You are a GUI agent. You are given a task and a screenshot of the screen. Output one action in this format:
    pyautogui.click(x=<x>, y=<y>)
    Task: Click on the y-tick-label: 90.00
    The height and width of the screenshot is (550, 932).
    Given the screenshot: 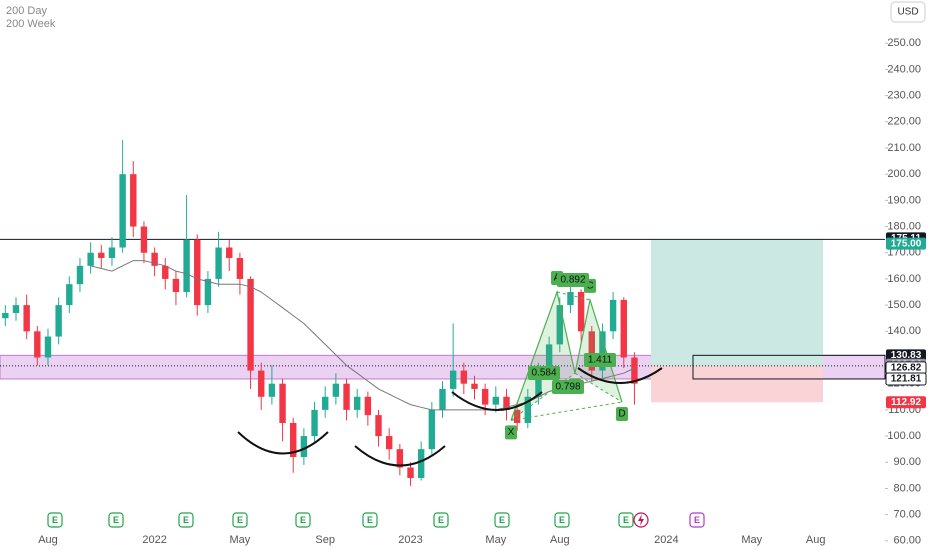 What is the action you would take?
    pyautogui.click(x=907, y=462)
    